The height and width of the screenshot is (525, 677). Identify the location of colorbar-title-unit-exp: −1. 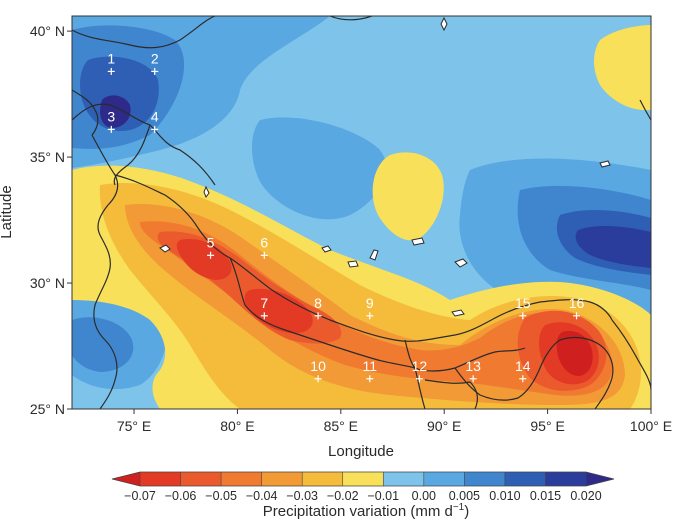
(459, 507).